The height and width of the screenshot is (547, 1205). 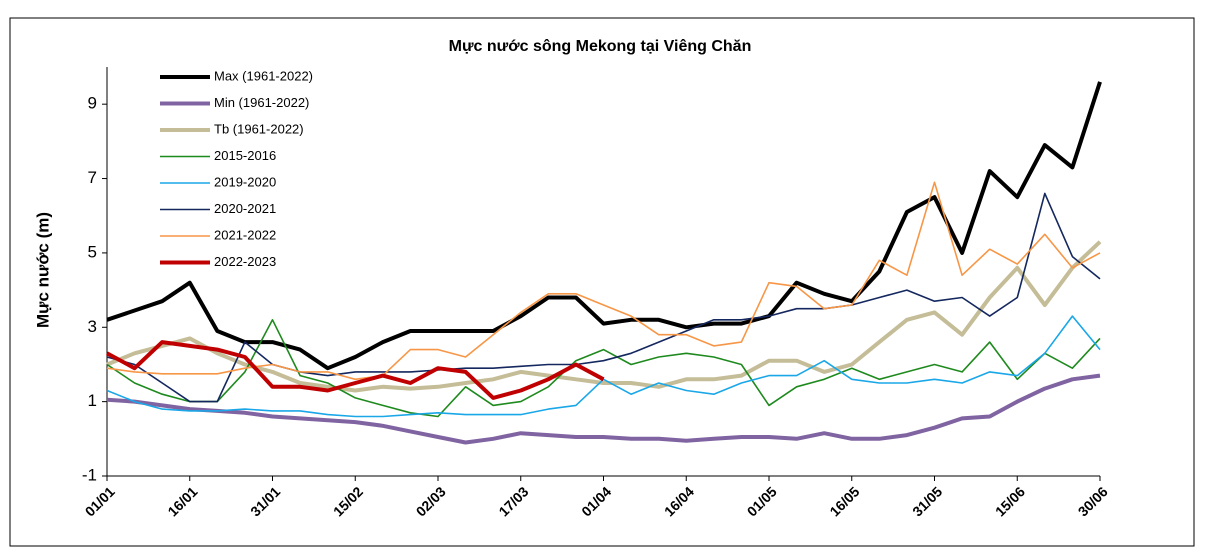 I want to click on legend-label: Max (1961-2022), so click(x=263, y=75).